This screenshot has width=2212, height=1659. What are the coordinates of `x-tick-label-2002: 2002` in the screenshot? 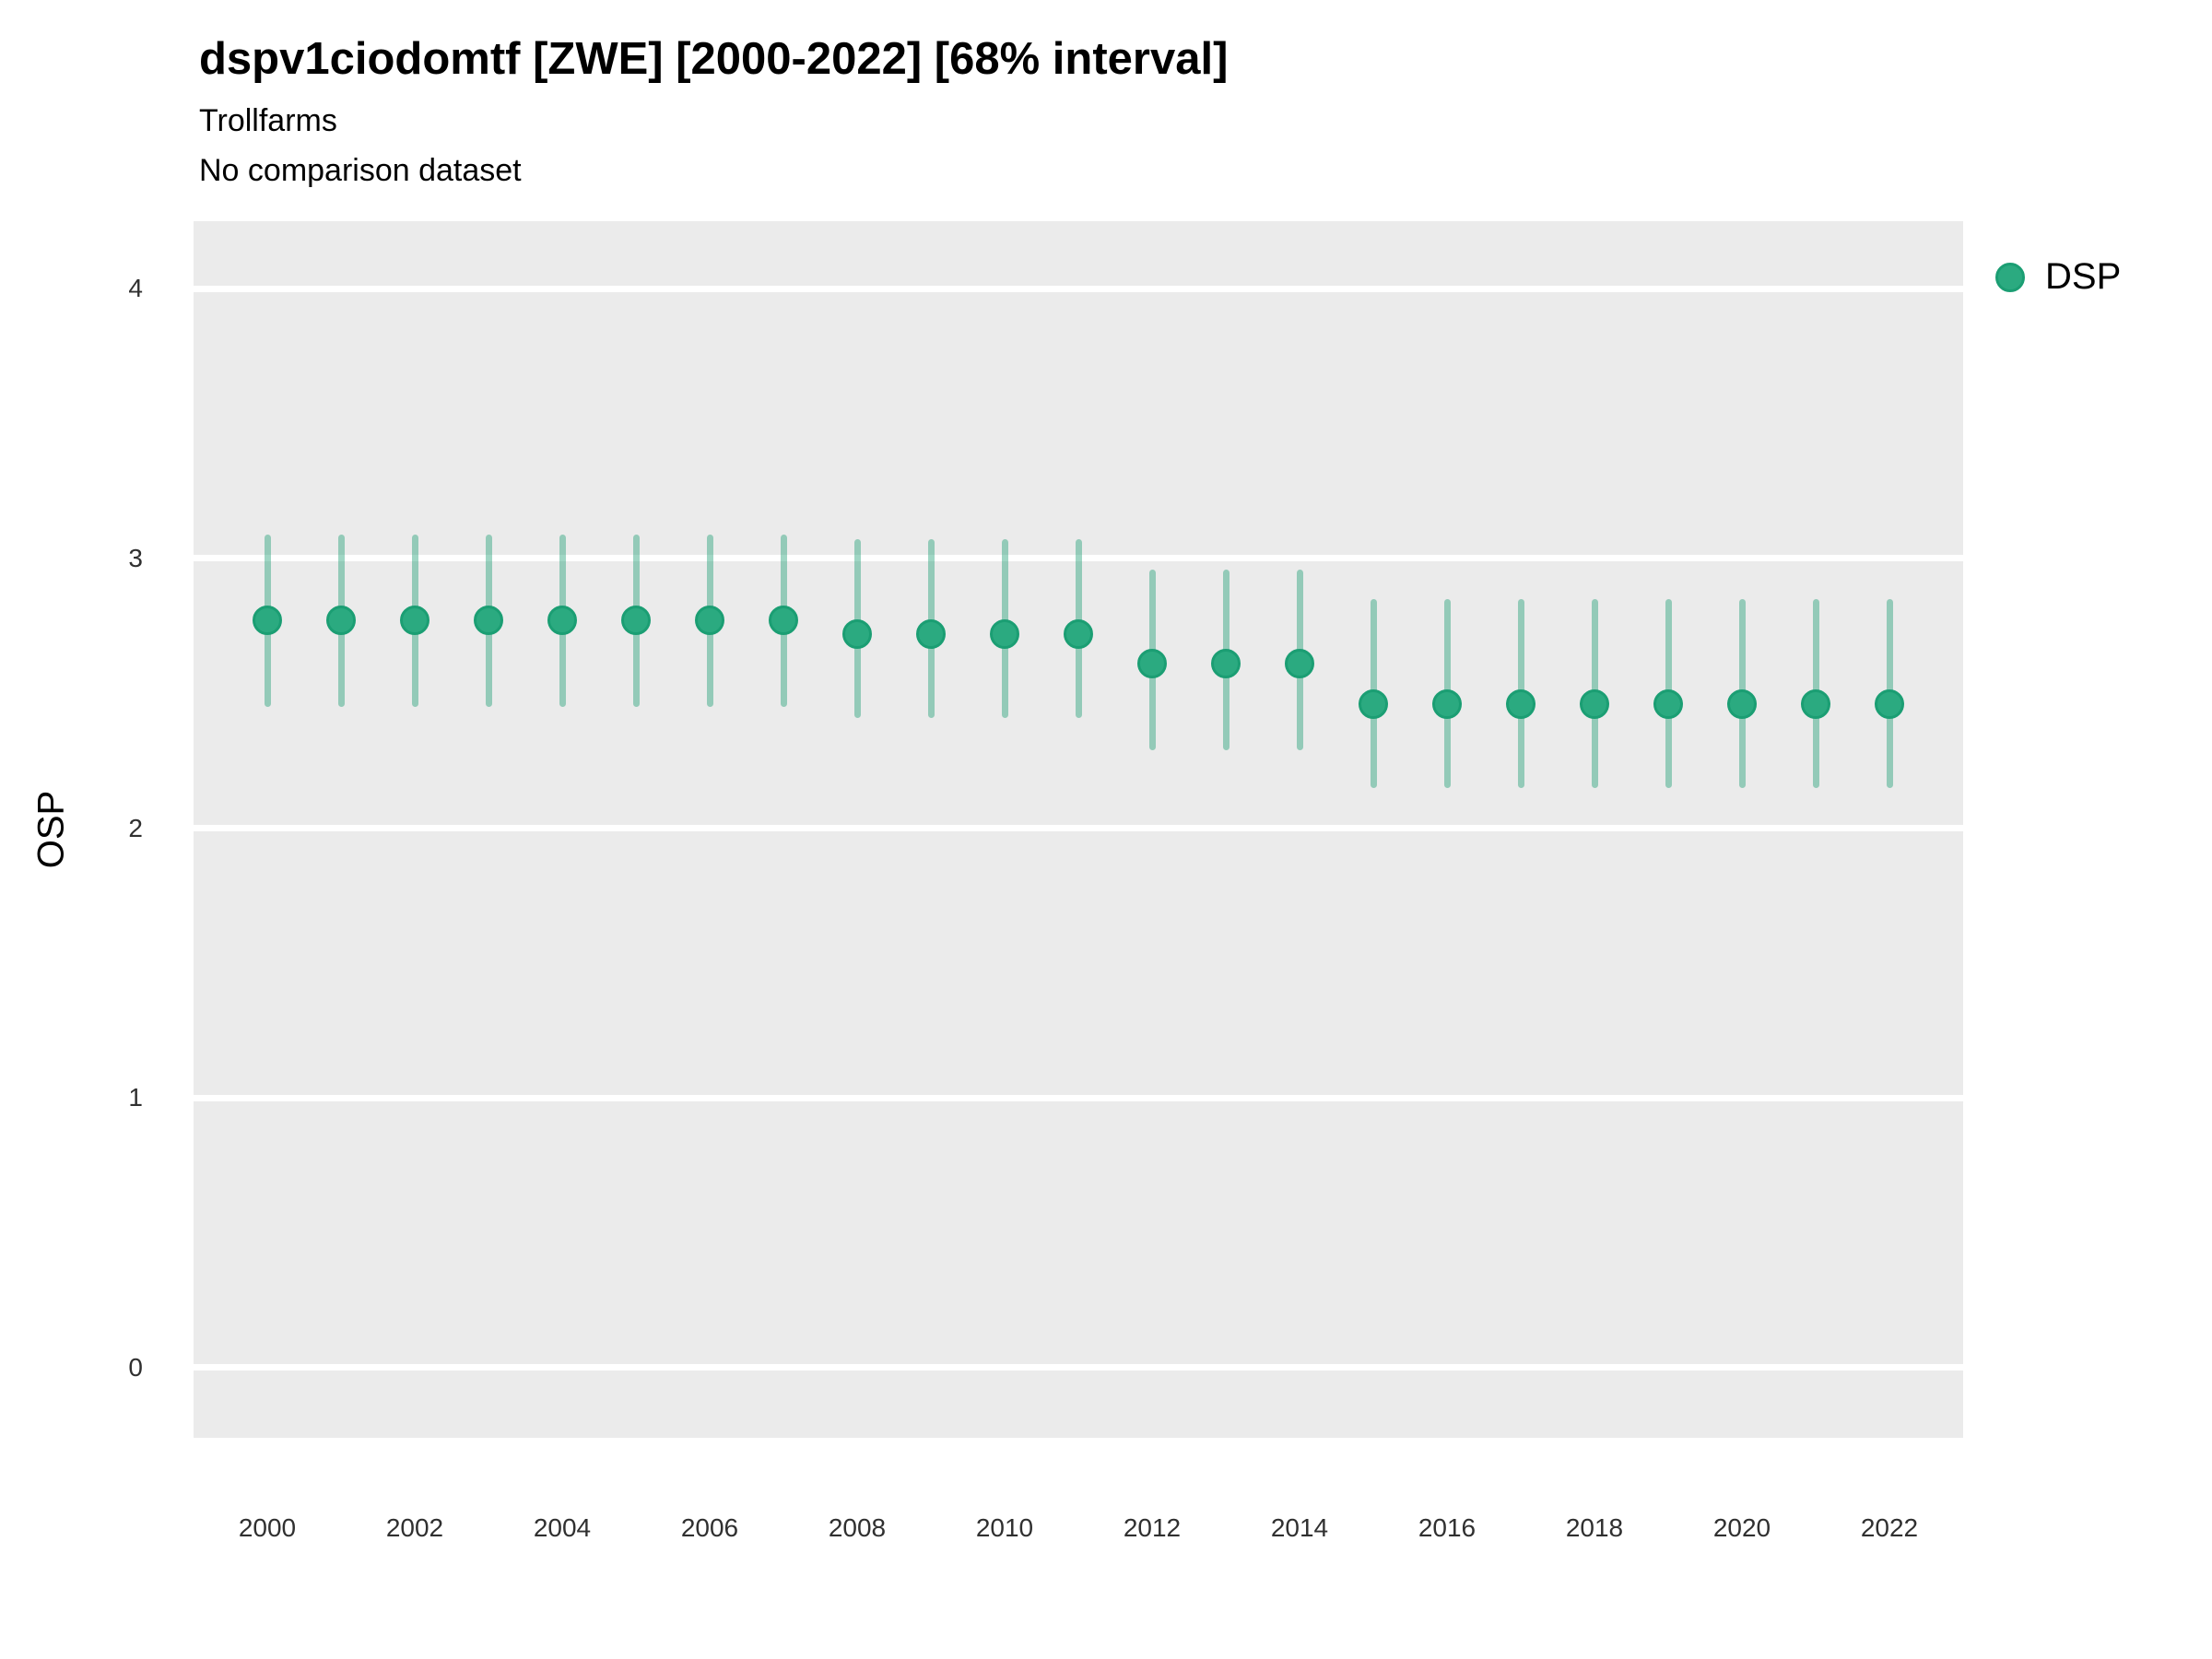 It's located at (414, 1527).